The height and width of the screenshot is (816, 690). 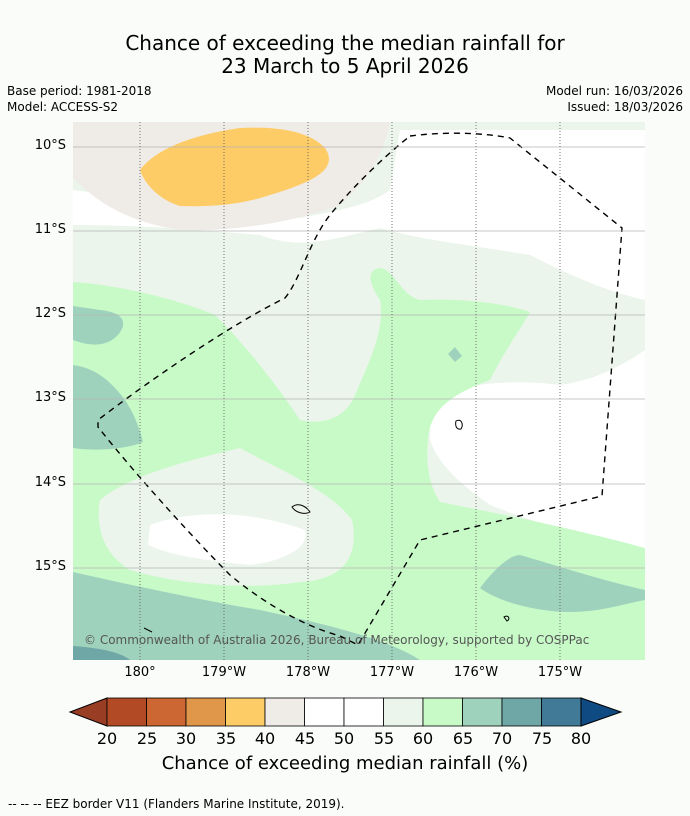 What do you see at coordinates (186, 738) in the screenshot?
I see `colorbar-tick: 30` at bounding box center [186, 738].